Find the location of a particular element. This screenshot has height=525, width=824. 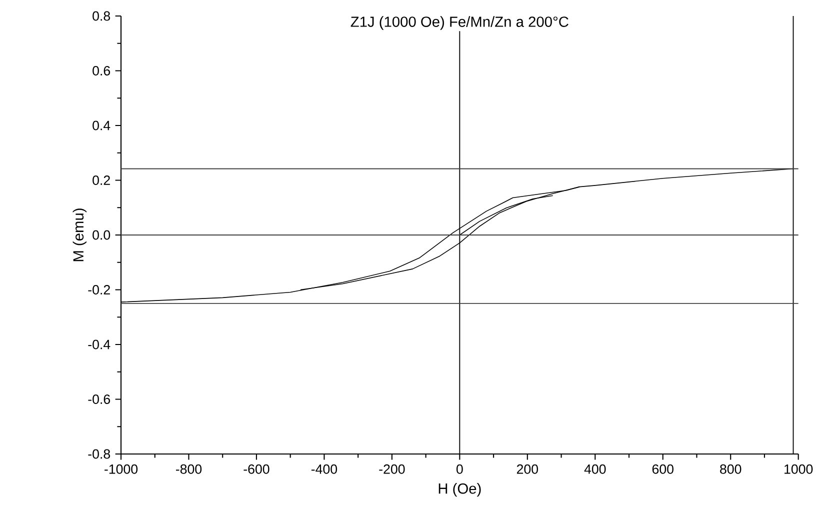

x-tick-label: 200 is located at coordinates (527, 469).